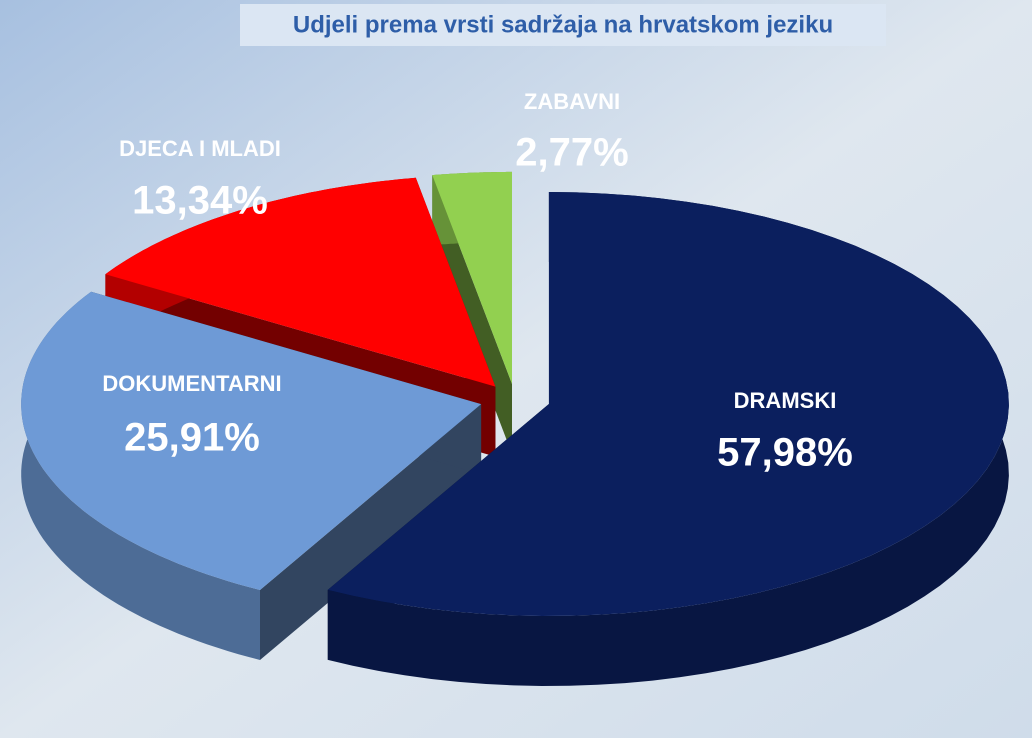 The width and height of the screenshot is (1032, 738). I want to click on slice-value-label: 13,34%, so click(200, 201).